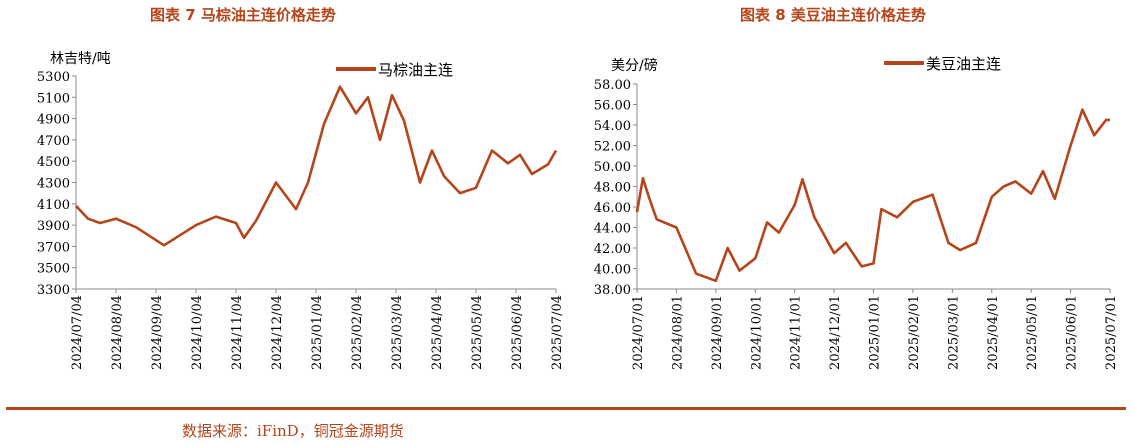  What do you see at coordinates (796, 332) in the screenshot?
I see `x-tick-label: 2024/11/01` at bounding box center [796, 332].